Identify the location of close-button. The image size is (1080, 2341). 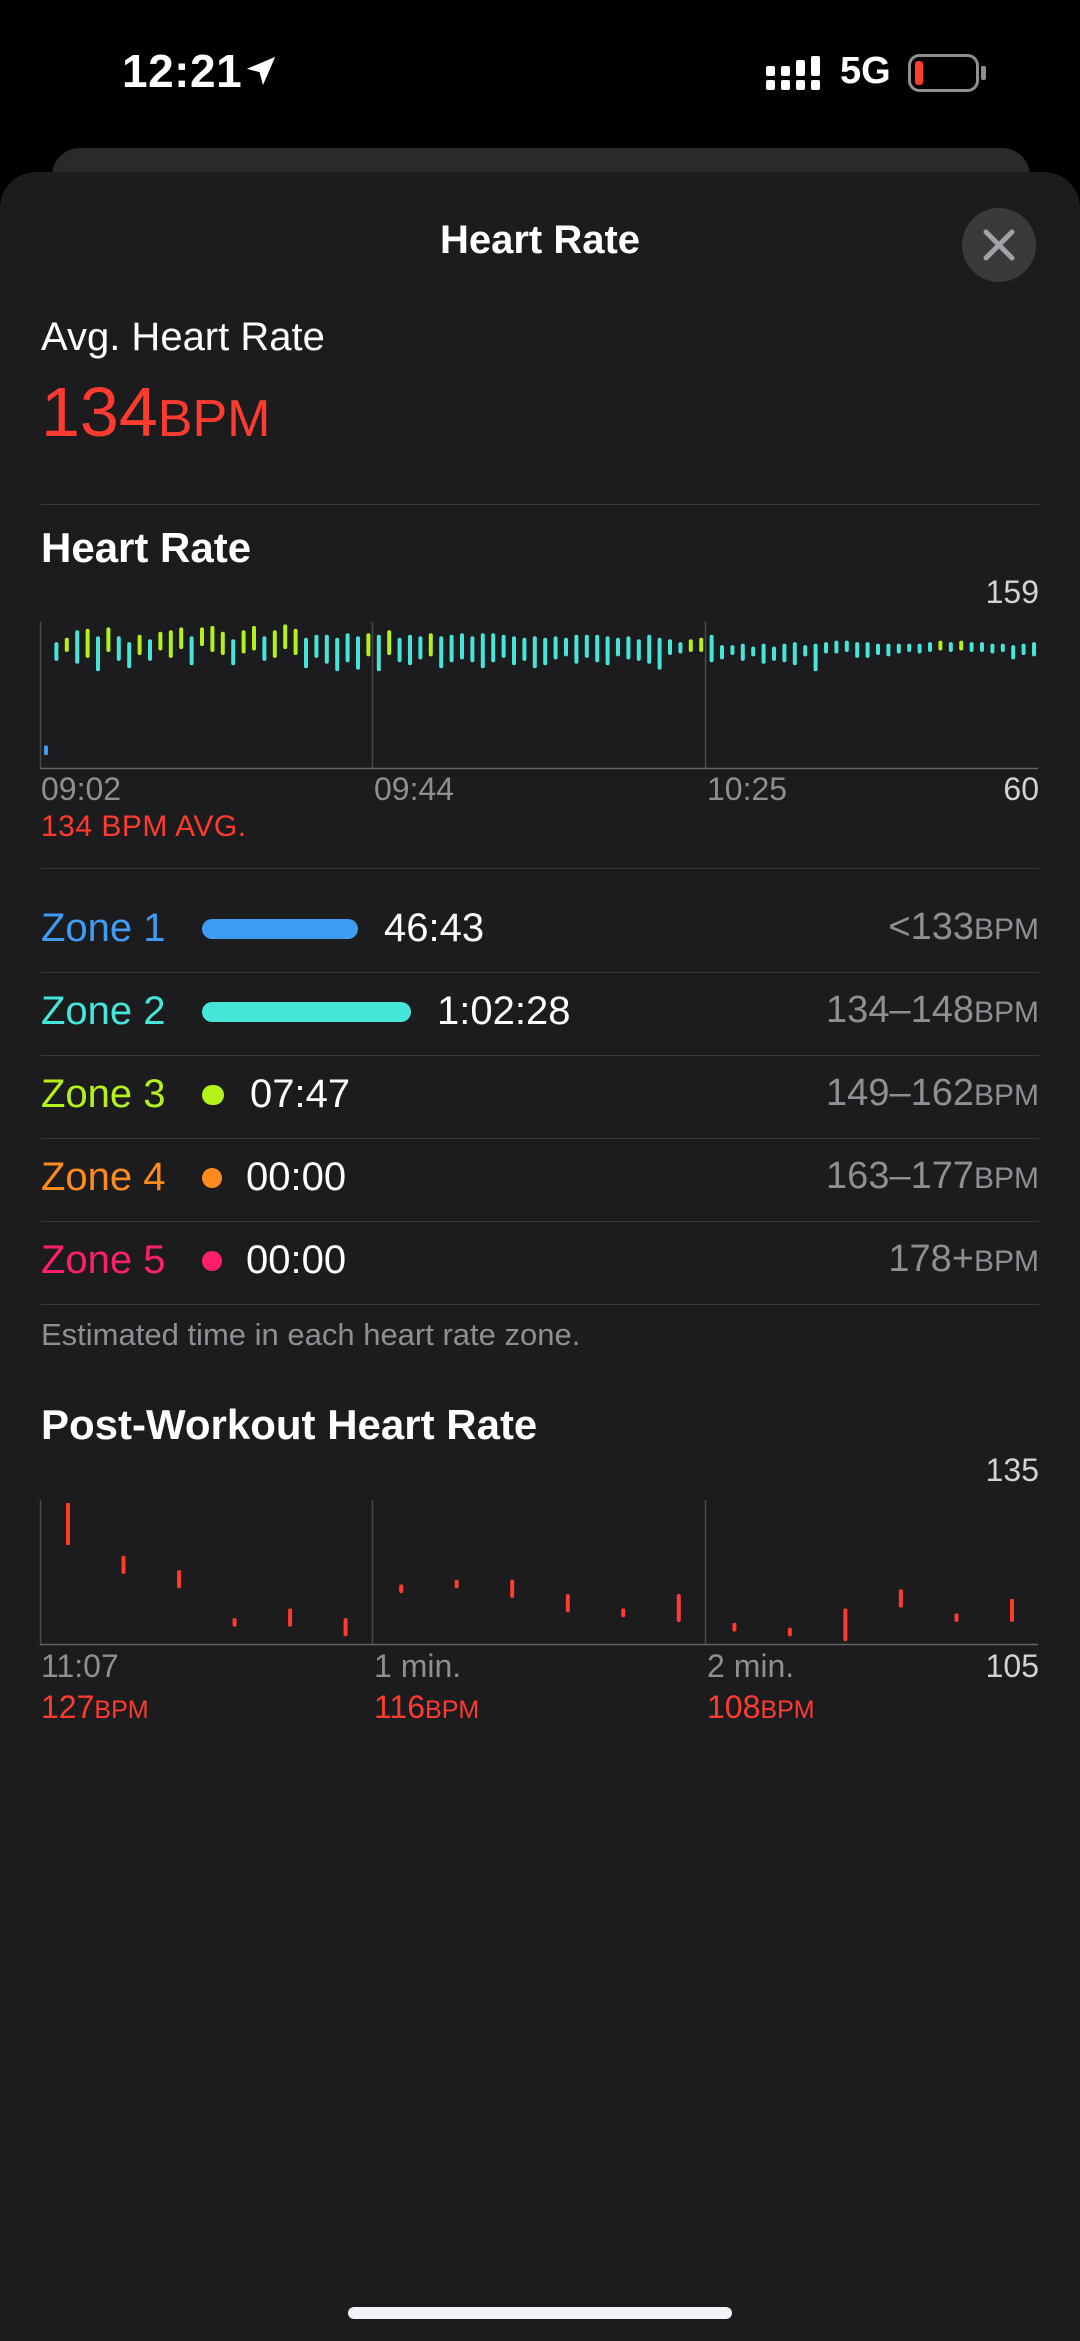
(999, 245).